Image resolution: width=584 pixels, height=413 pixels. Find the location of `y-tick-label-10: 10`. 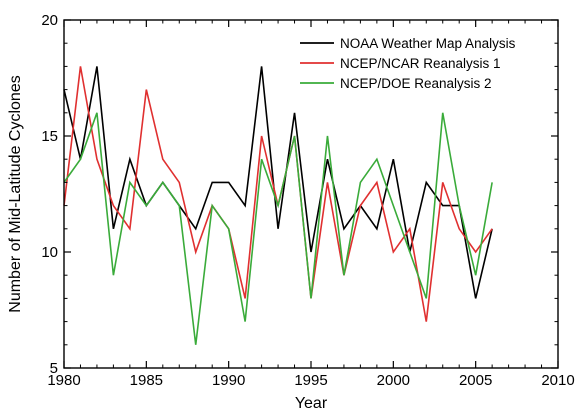

y-tick-label-10: 10 is located at coordinates (49, 252).